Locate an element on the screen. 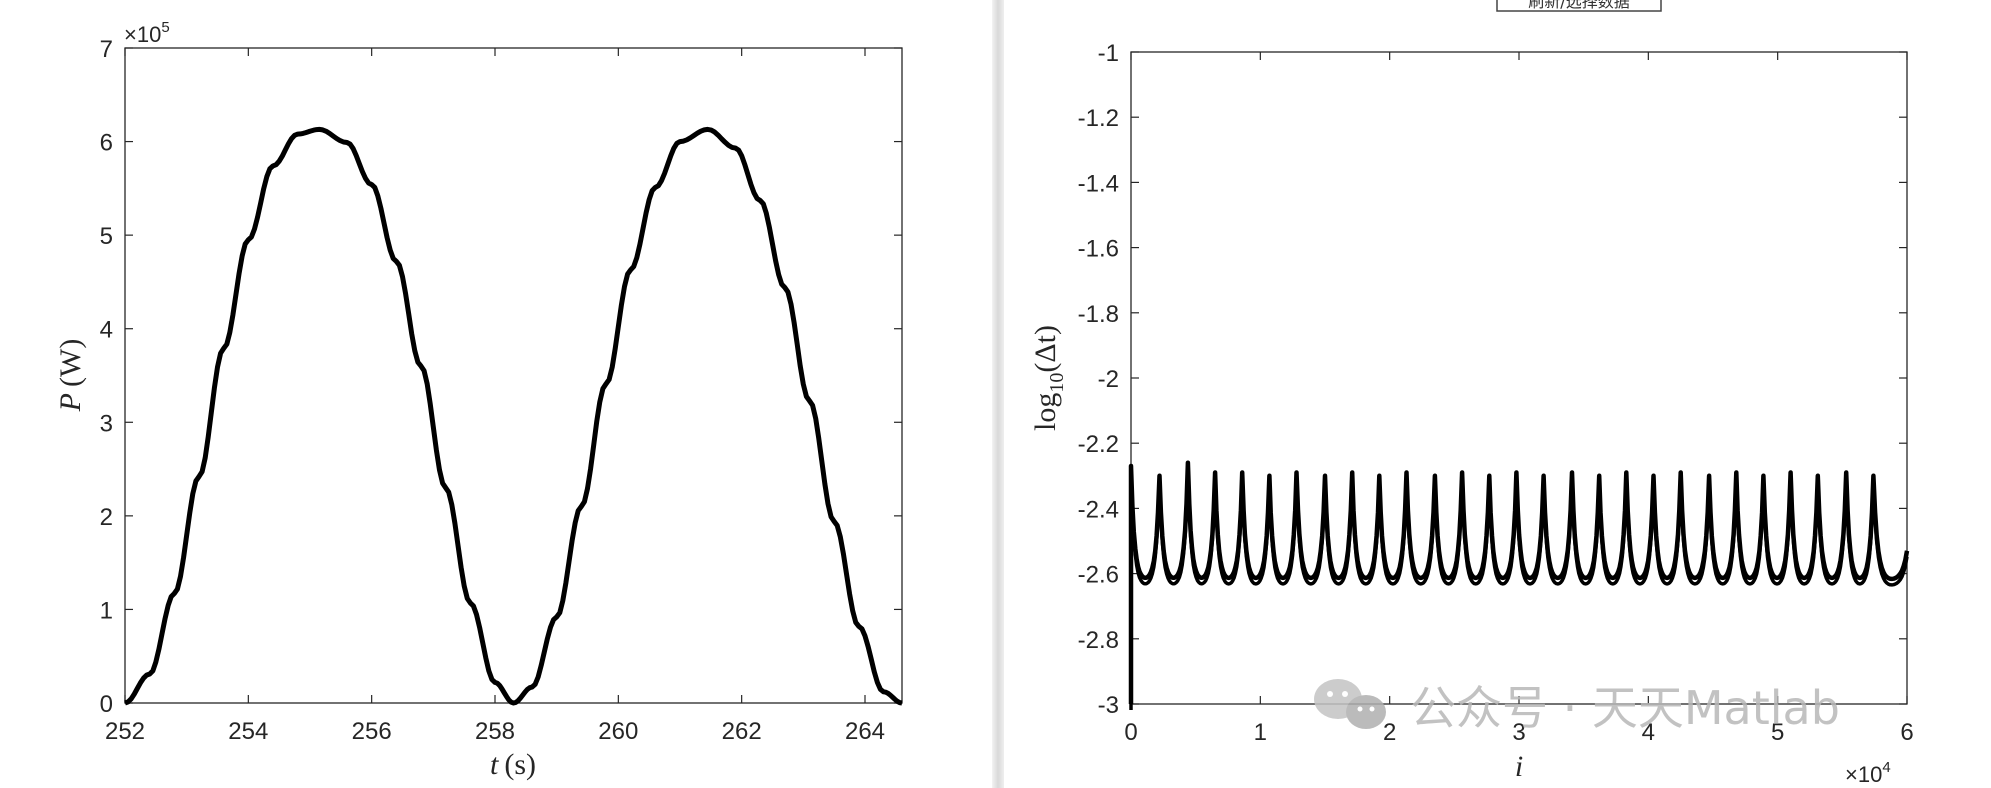 This screenshot has height=788, width=1991. header-tag-label: 刷新/选择数据 is located at coordinates (1578, 5).